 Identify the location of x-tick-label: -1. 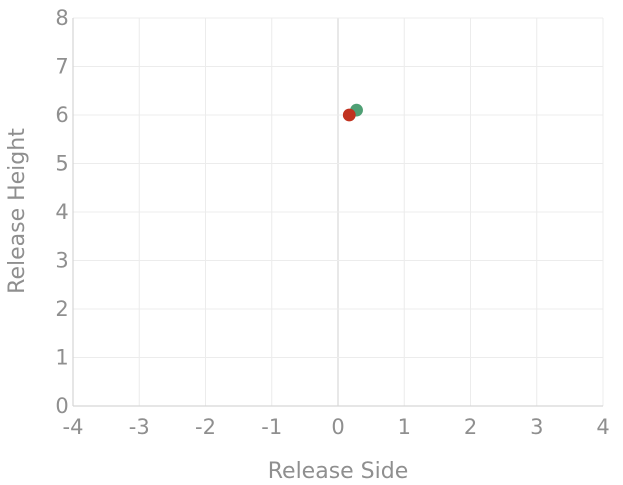
(271, 427).